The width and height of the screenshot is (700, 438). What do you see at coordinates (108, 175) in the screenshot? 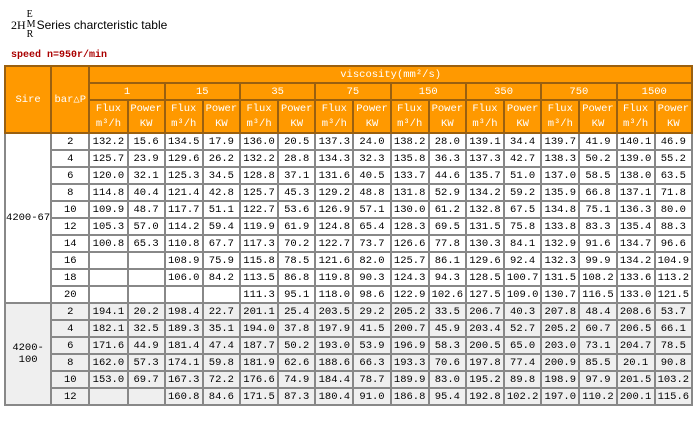
I see `flux-cell: 120.0` at bounding box center [108, 175].